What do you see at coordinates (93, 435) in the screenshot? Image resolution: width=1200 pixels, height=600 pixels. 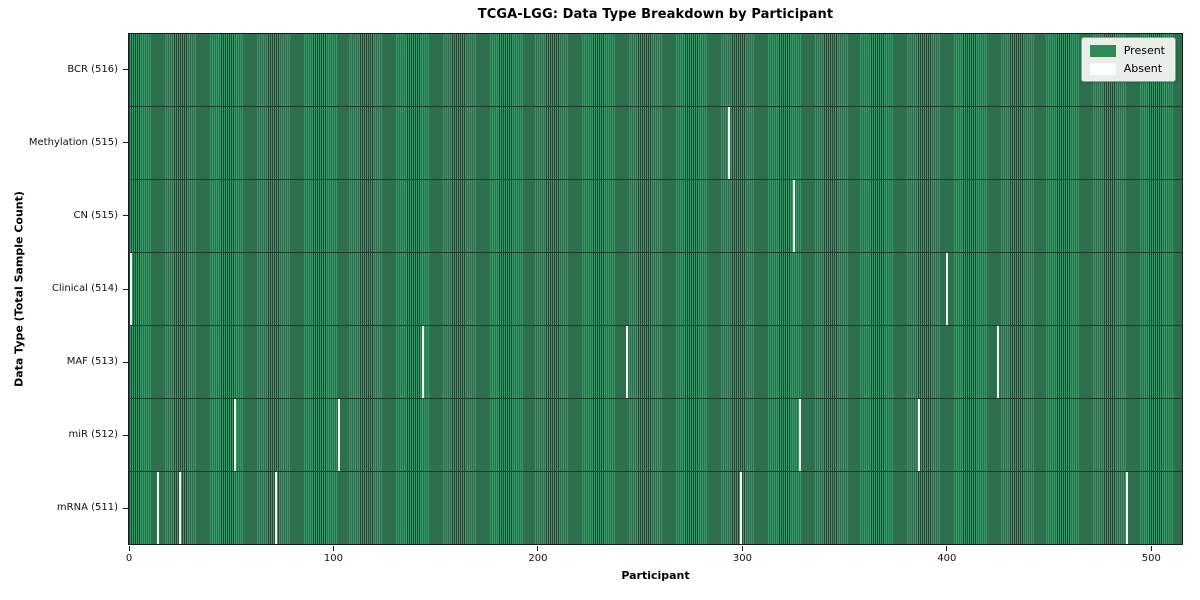 I see `y-tick-label: miR (512)` at bounding box center [93, 435].